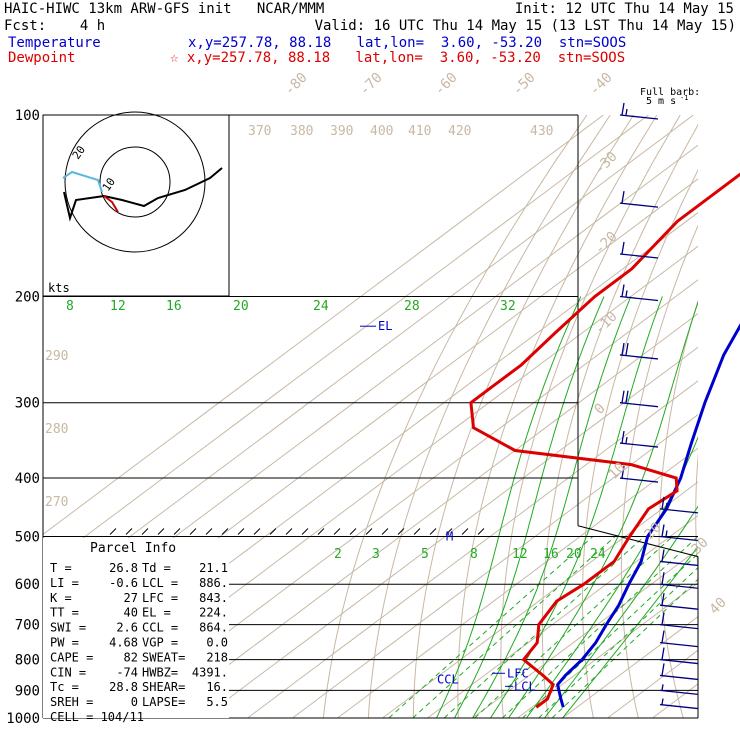 The width and height of the screenshot is (740, 740). I want to click on parcel-key: PW =, so click(64, 643).